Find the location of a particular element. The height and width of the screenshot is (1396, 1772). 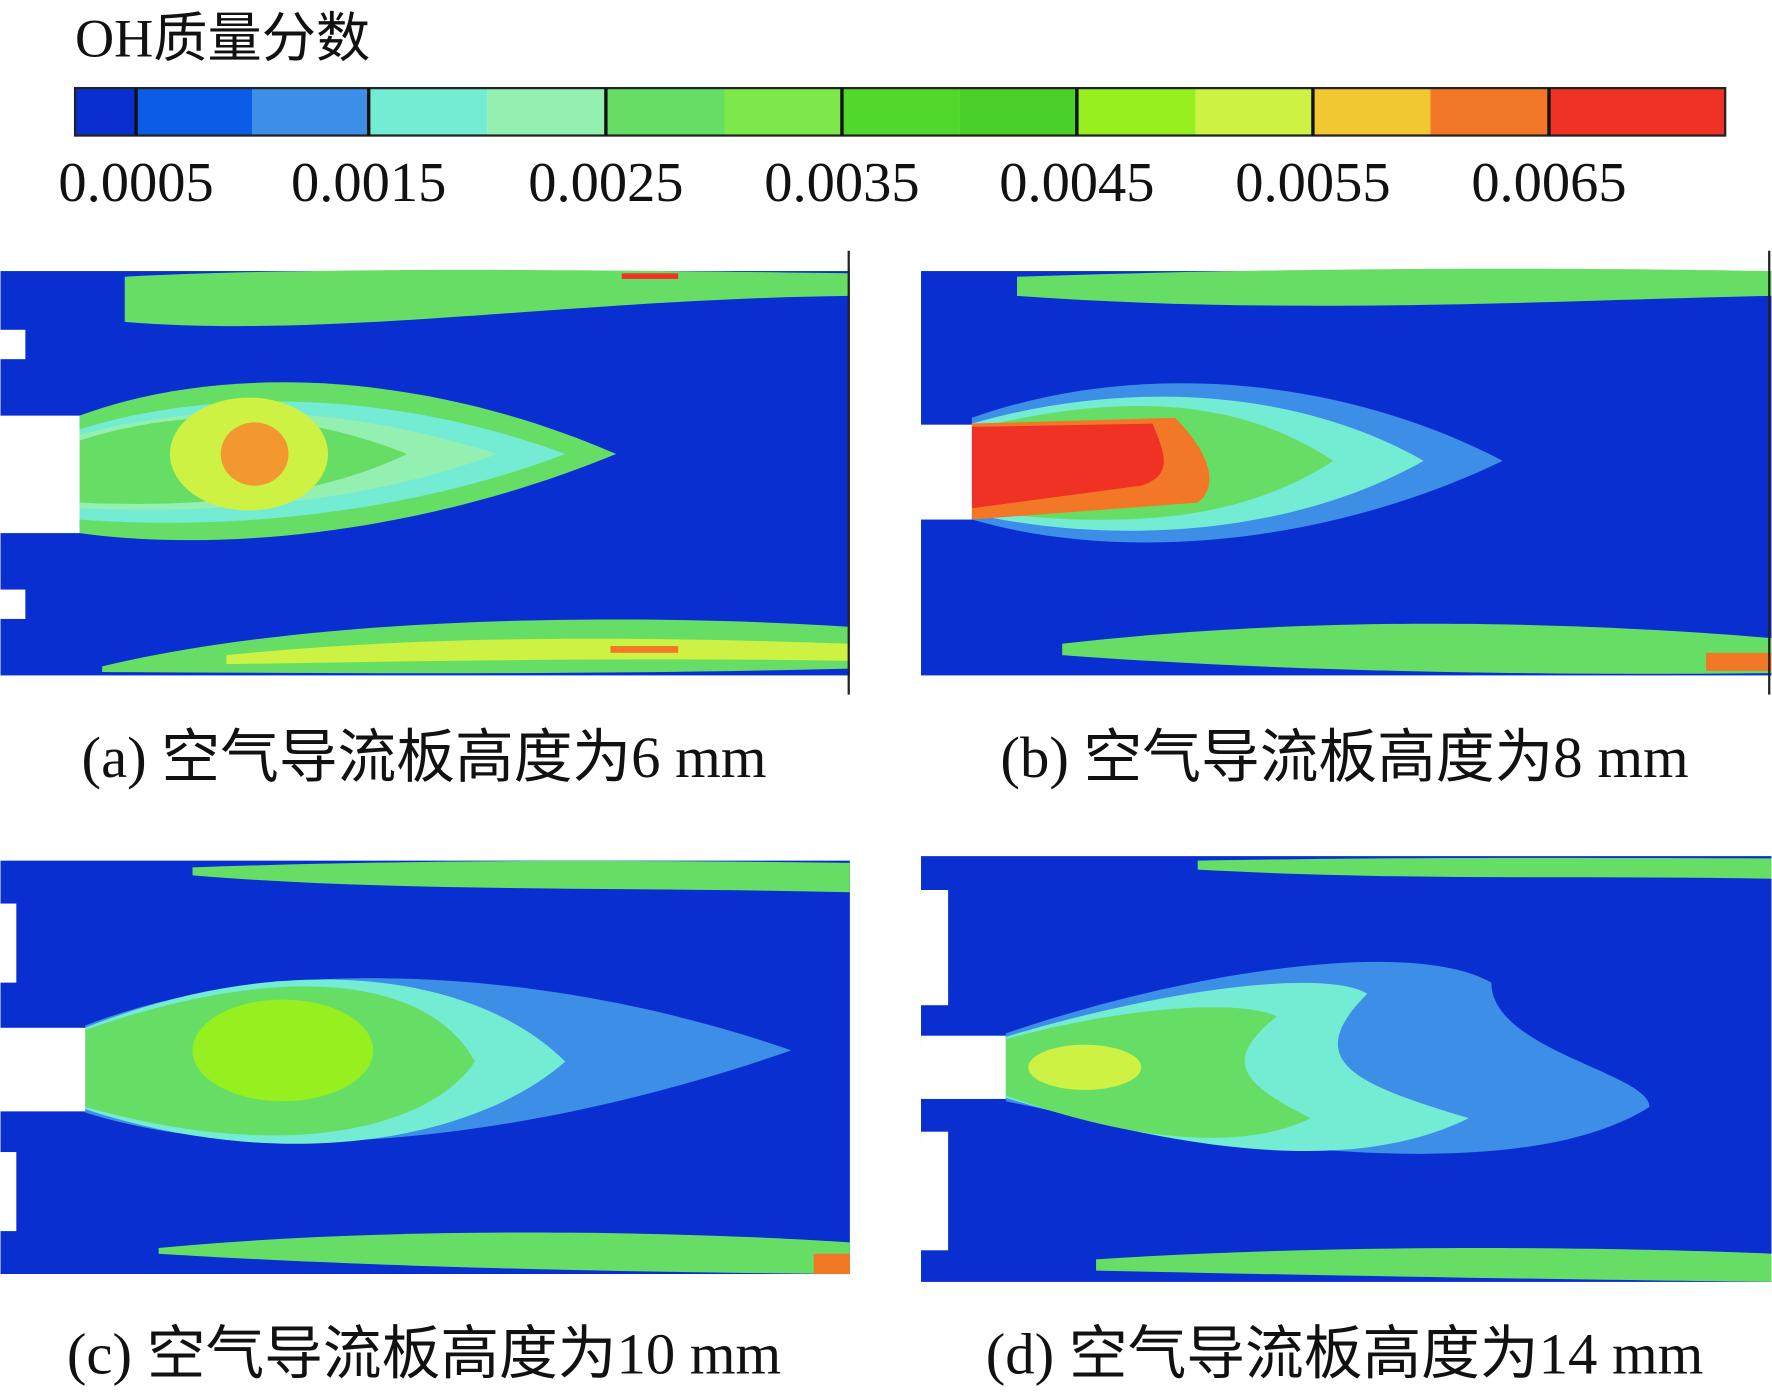

caption: (d) 空气导流板高度为14 mm is located at coordinates (1345, 1353).